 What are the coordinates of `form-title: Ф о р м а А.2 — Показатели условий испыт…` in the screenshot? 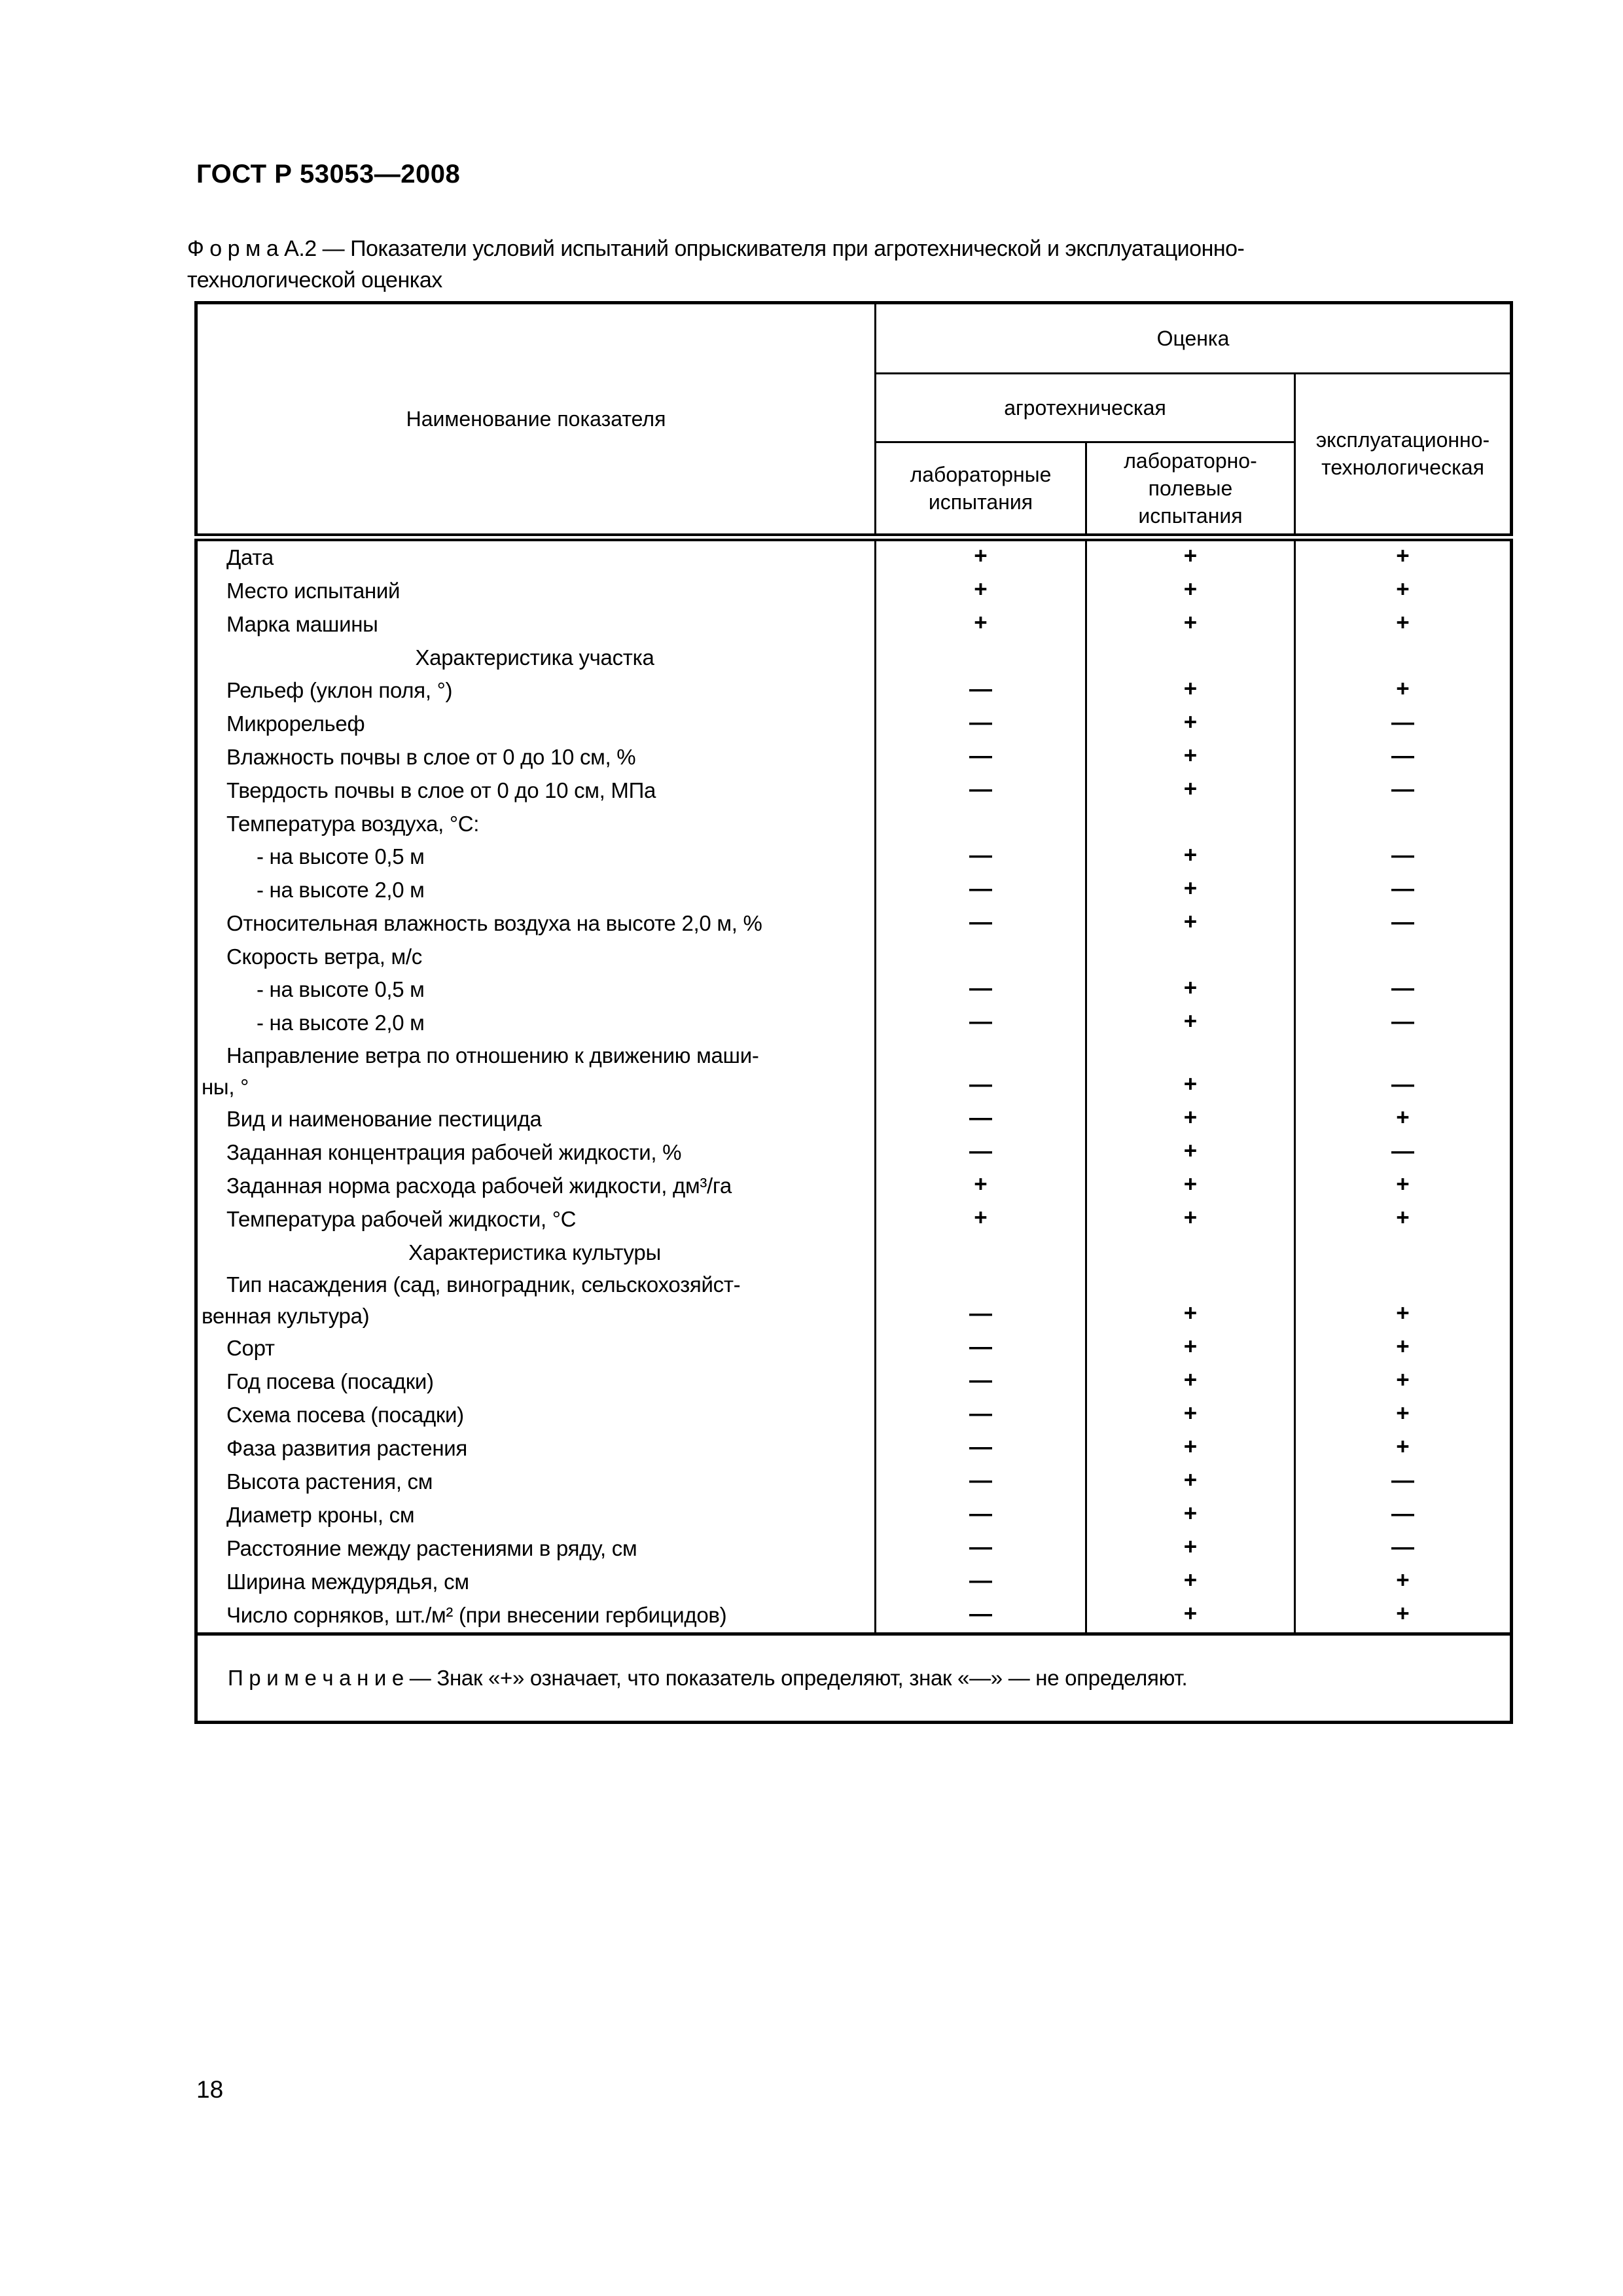 It's located at (716, 264).